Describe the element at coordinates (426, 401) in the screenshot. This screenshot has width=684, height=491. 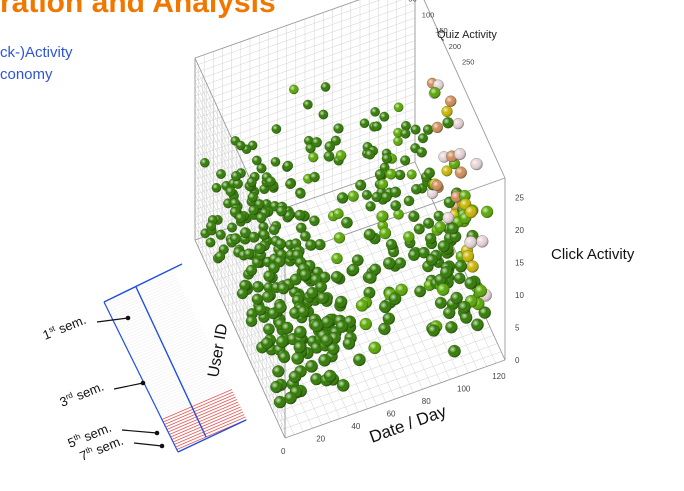
I see `x-tick-label: 80` at that location.